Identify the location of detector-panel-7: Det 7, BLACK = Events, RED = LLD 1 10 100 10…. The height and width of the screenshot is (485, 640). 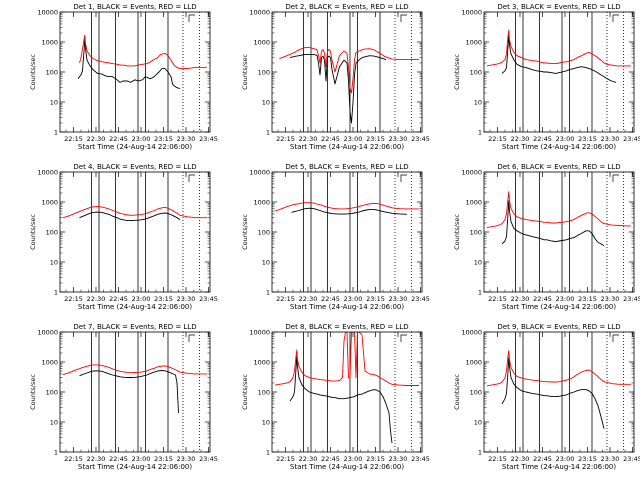
(123, 397).